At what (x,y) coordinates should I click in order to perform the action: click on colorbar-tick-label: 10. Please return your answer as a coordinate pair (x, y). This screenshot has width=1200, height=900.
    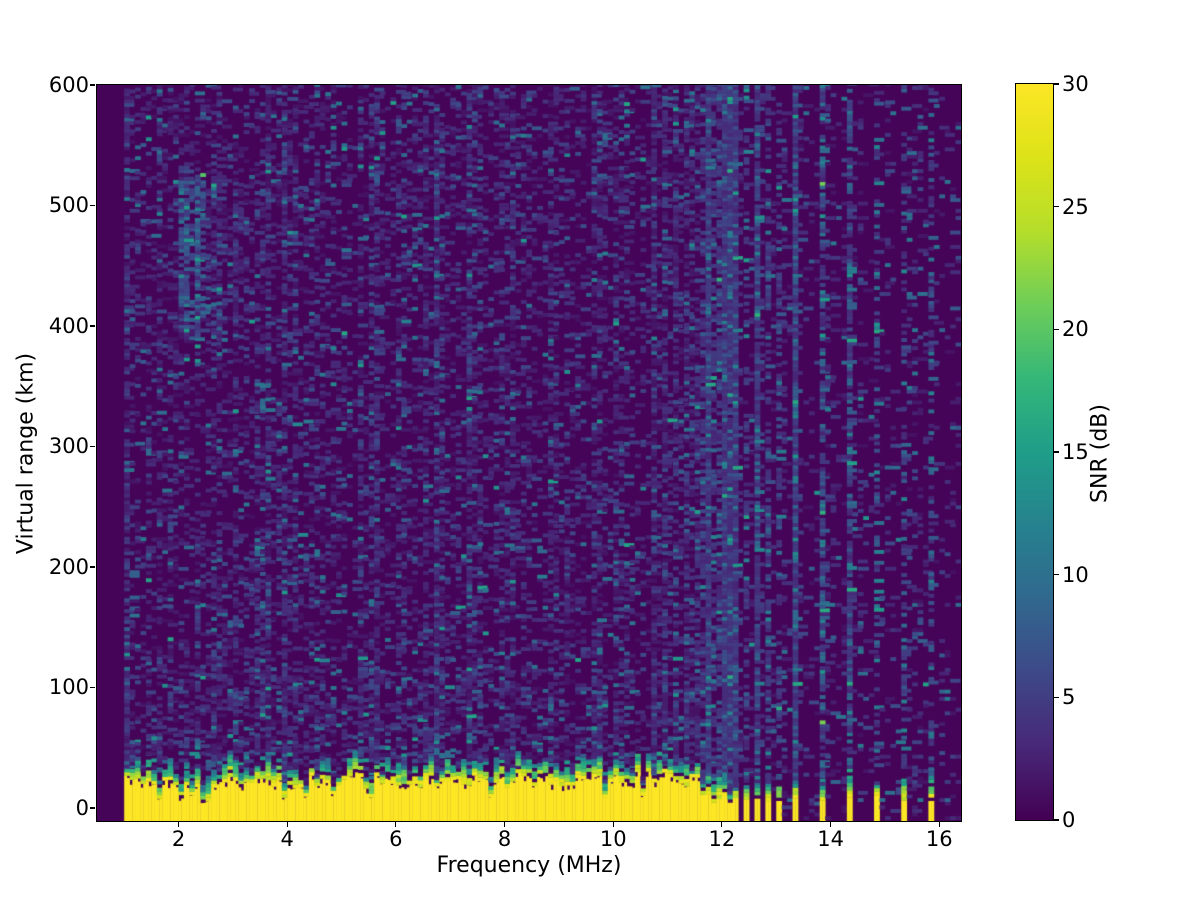
    Looking at the image, I should click on (1075, 574).